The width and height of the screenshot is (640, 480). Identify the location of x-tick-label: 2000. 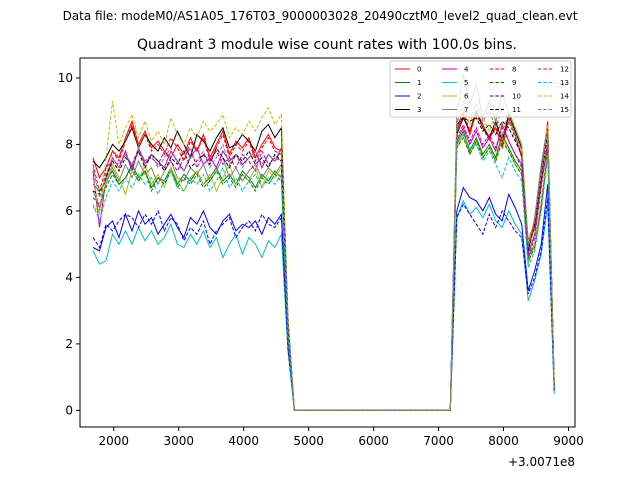
(114, 441).